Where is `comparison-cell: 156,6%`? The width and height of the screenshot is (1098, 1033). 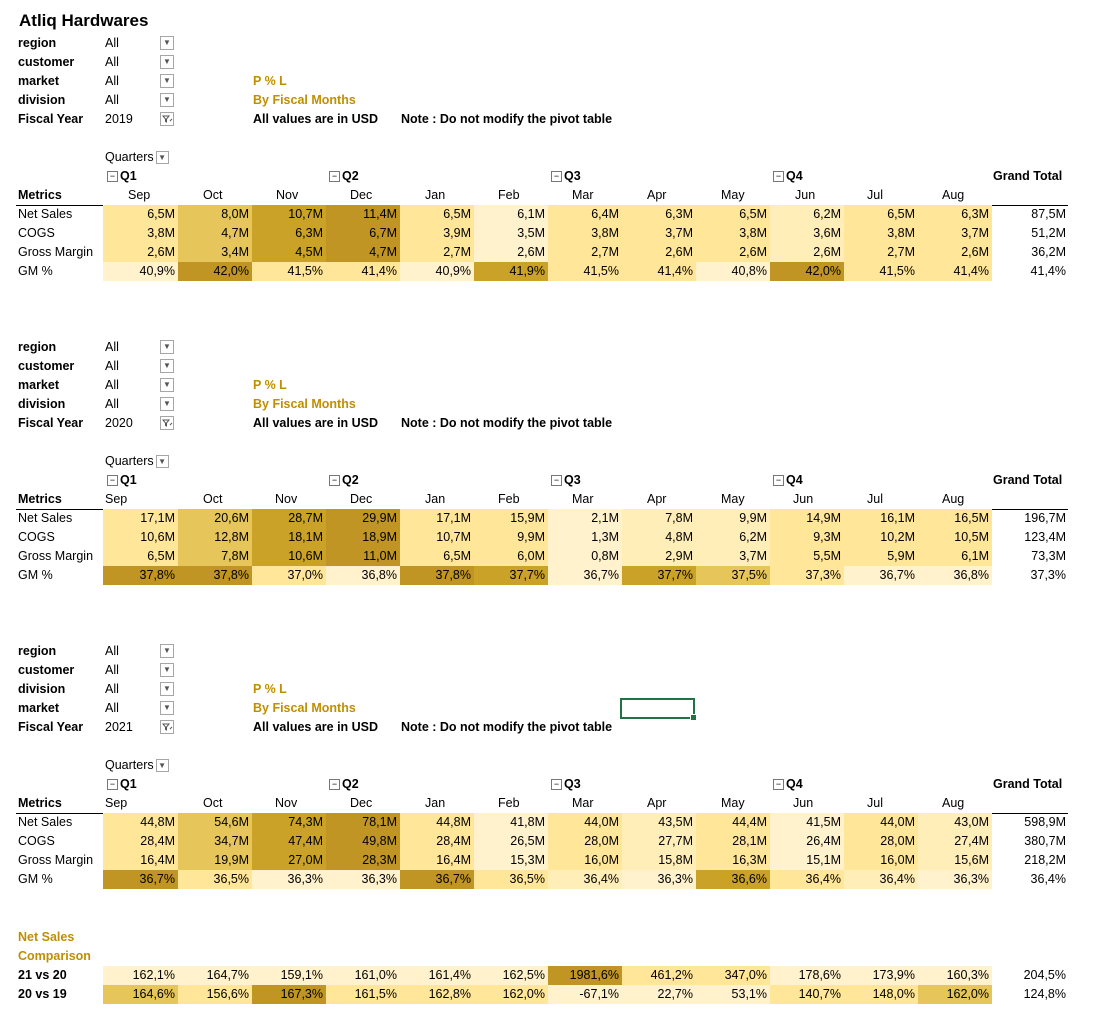
comparison-cell: 156,6% is located at coordinates (215, 994).